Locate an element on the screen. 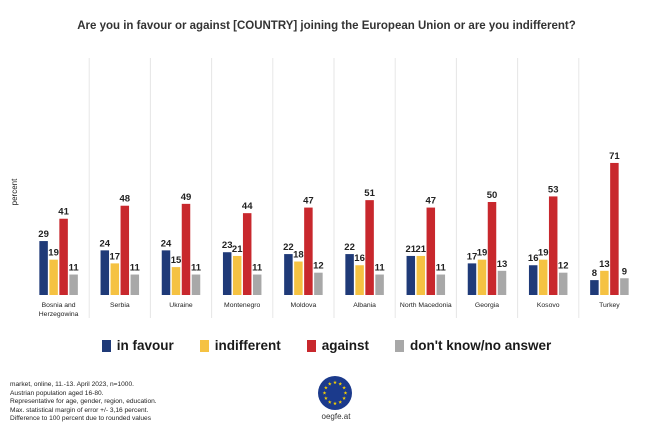  category-label: Serbia is located at coordinates (120, 305).